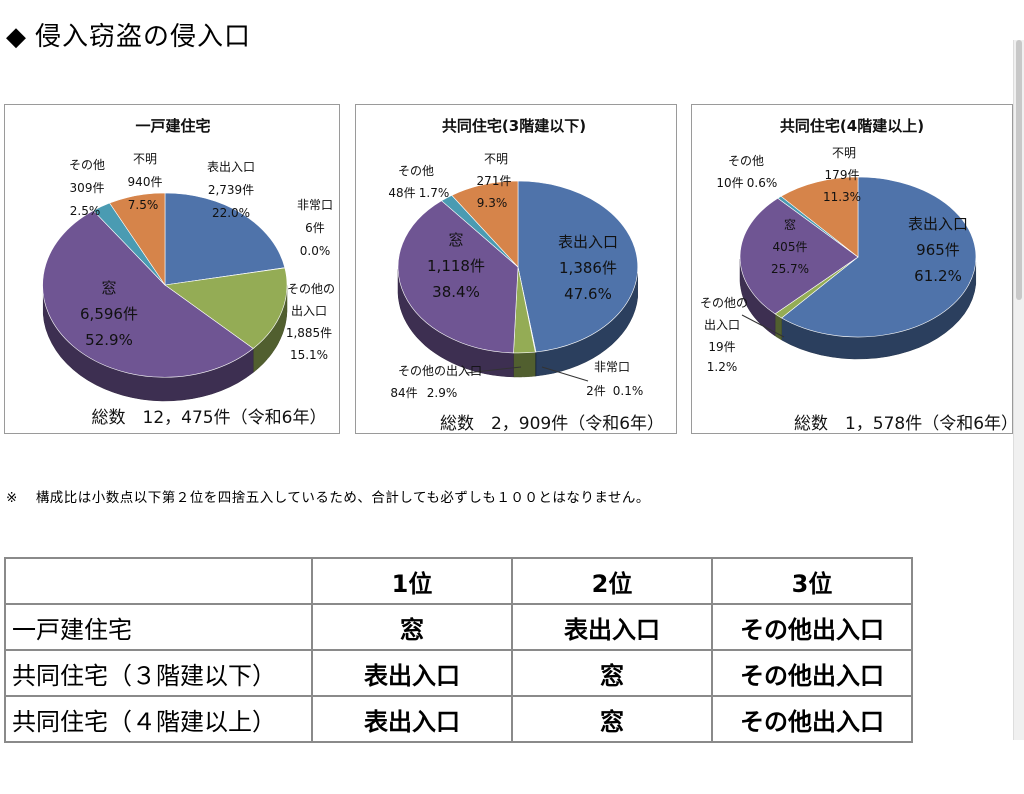  What do you see at coordinates (842, 197) in the screenshot?
I see `slice-label-unknown-percent: 11.3%` at bounding box center [842, 197].